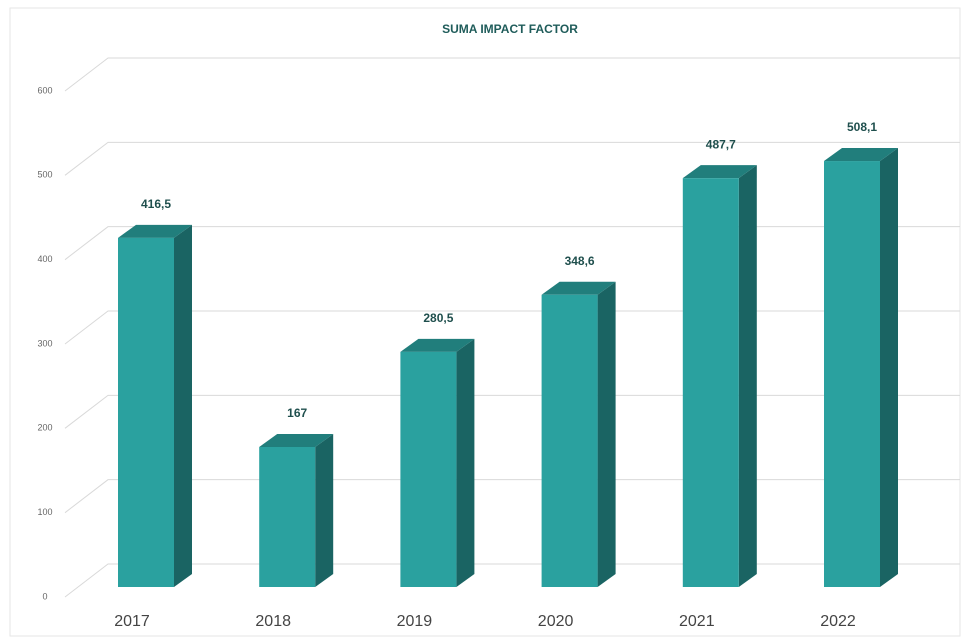 The height and width of the screenshot is (641, 965). Describe the element at coordinates (44, 90) in the screenshot. I see `y-tick-label: 600` at that location.